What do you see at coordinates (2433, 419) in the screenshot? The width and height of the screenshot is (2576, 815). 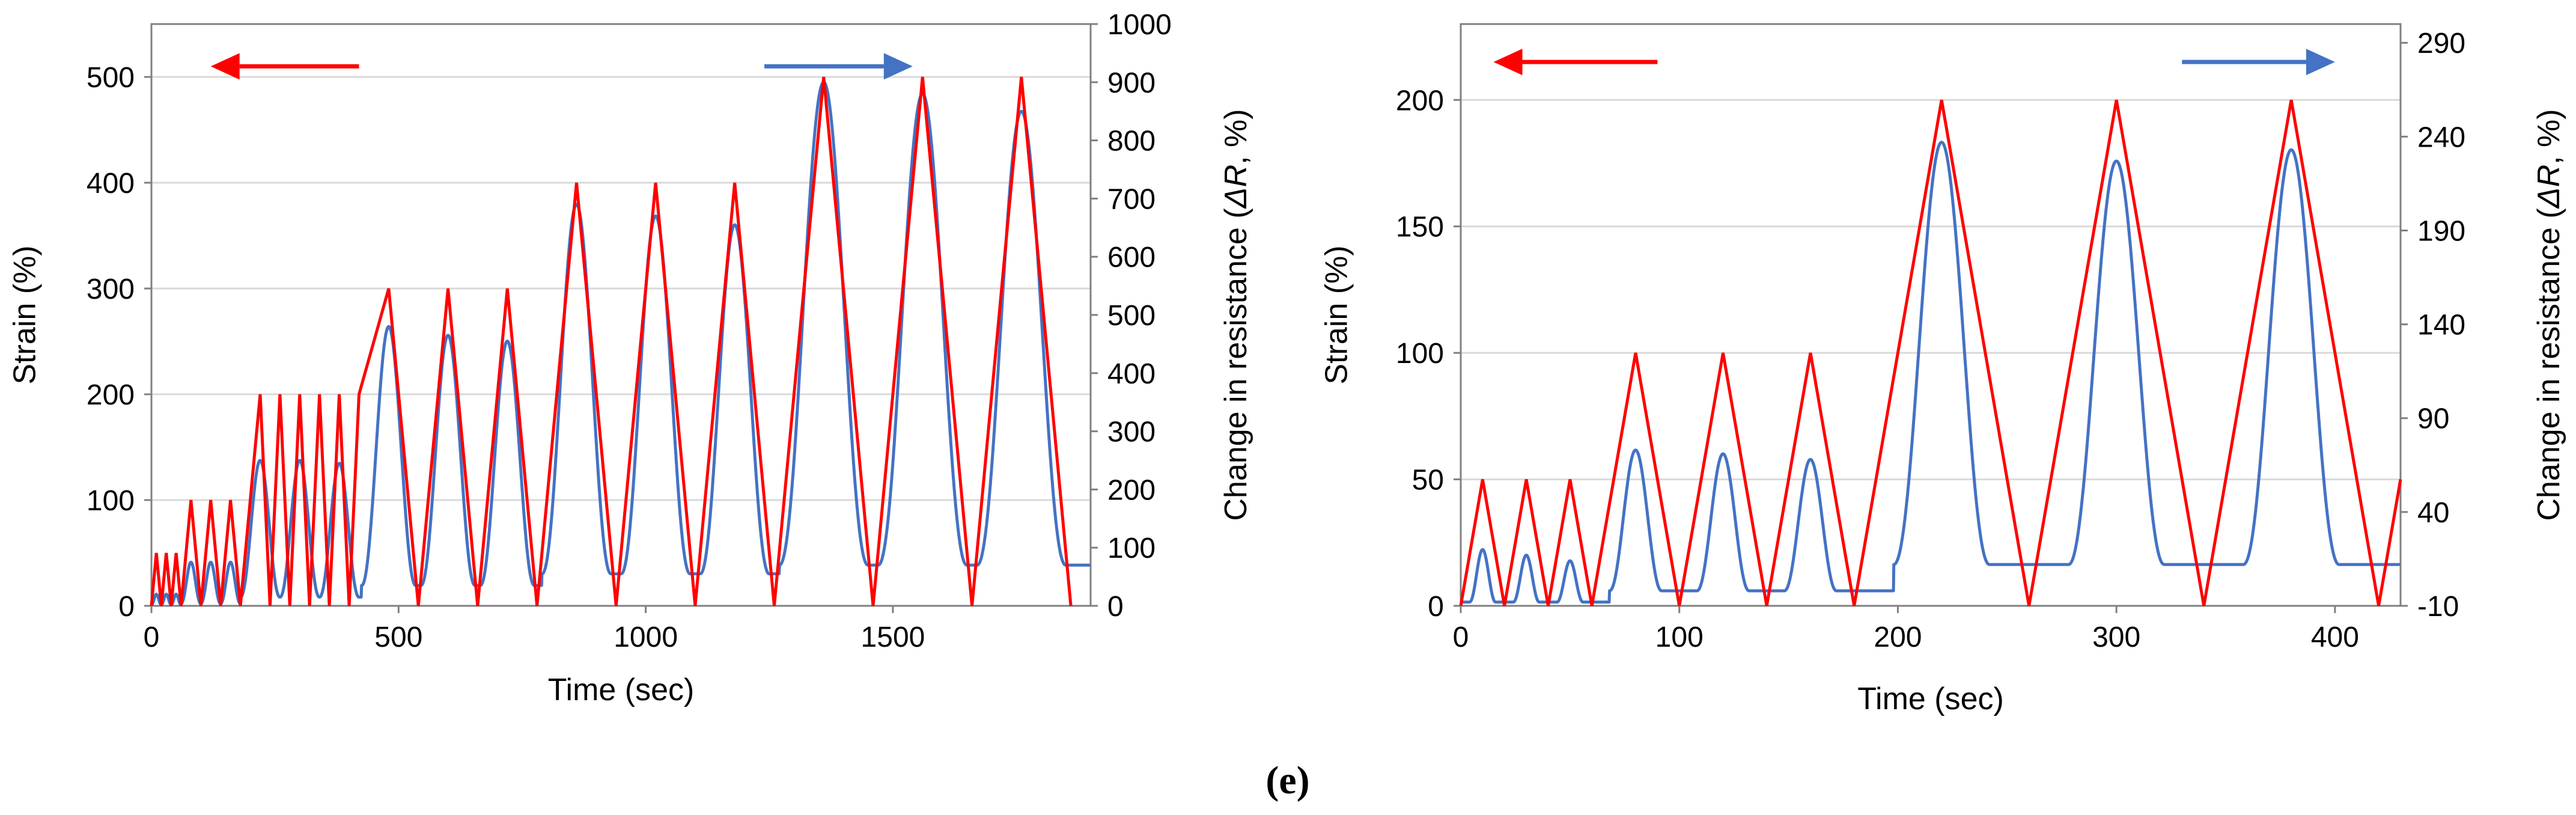 I see `y2-tick-label: 90` at bounding box center [2433, 419].